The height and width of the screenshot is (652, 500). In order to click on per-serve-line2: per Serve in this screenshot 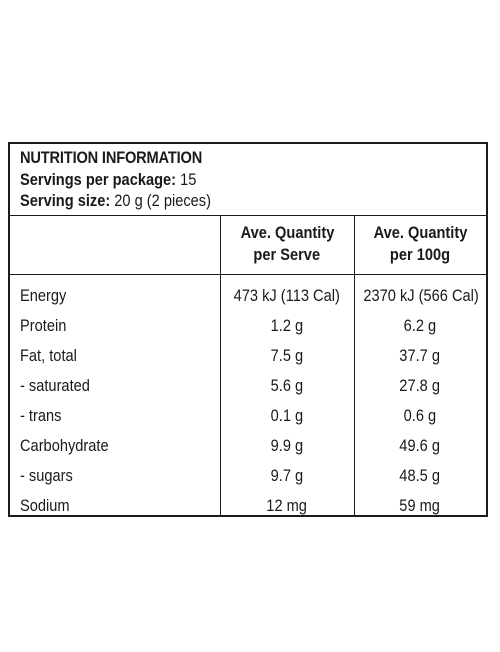, I will do `click(287, 254)`.